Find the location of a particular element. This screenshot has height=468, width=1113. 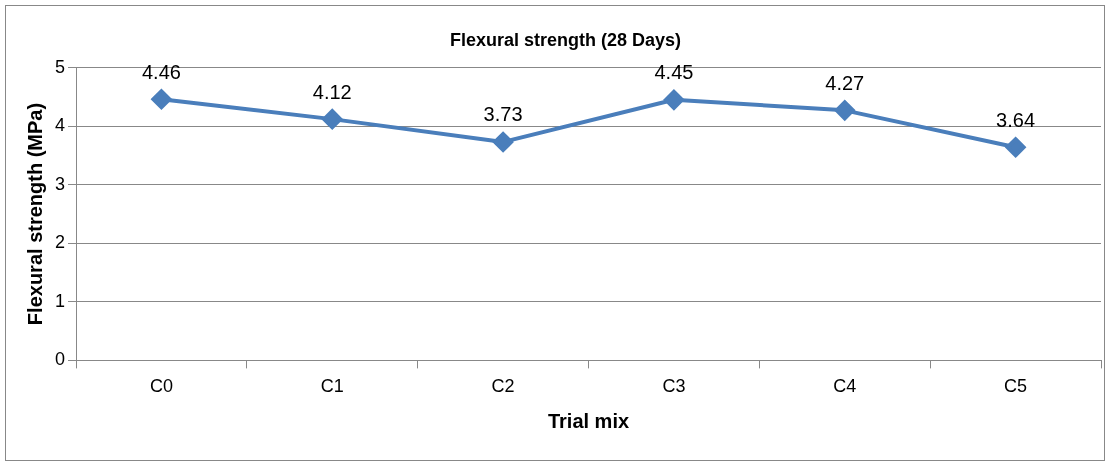

x-tick-label: C3 is located at coordinates (674, 386).